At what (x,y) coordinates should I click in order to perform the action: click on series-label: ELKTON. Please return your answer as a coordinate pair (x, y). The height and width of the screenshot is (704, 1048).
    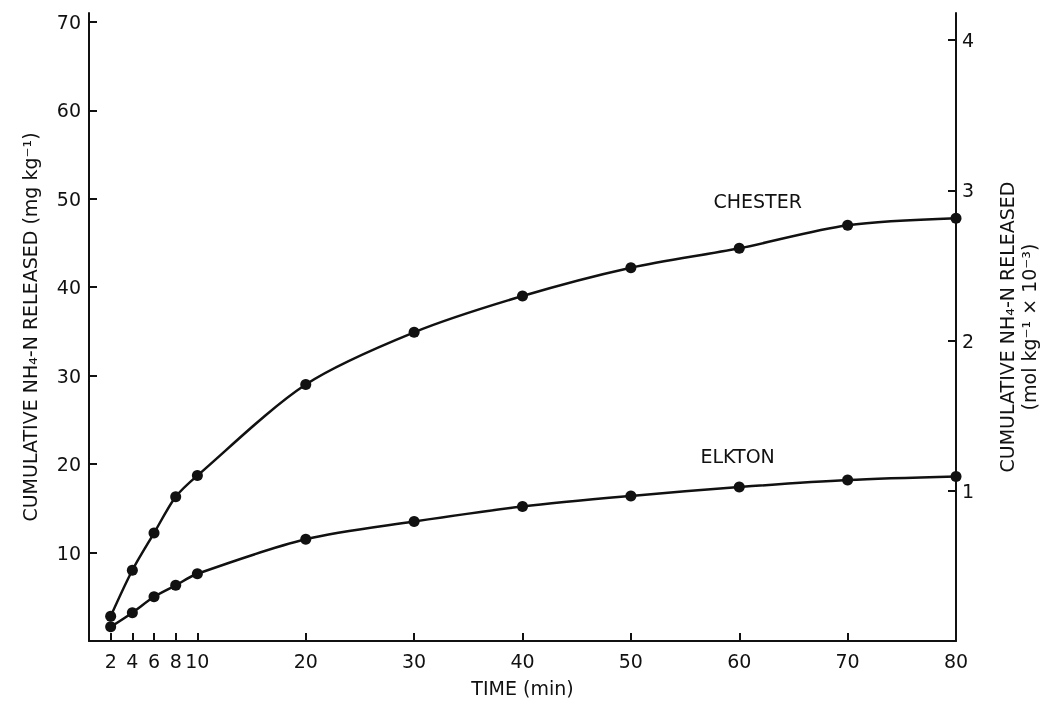
    Looking at the image, I should click on (737, 456).